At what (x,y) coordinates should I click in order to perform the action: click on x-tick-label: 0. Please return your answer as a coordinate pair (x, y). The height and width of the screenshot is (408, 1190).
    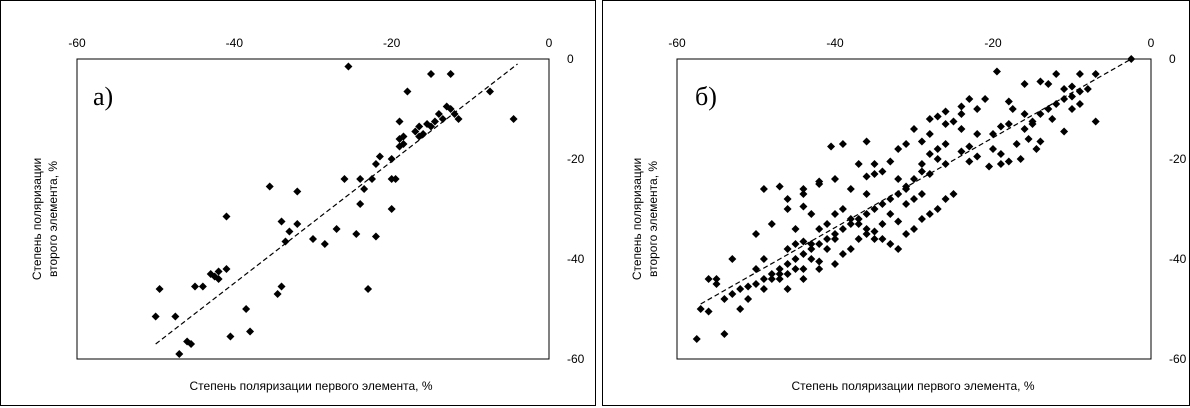
    Looking at the image, I should click on (1151, 43).